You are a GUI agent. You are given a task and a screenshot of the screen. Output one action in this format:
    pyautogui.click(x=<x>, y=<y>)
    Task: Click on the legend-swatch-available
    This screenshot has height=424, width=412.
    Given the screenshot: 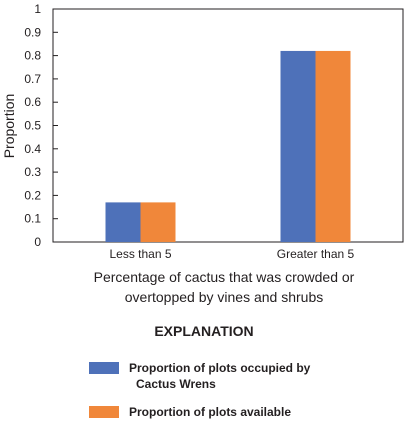 What is the action you would take?
    pyautogui.click(x=104, y=412)
    